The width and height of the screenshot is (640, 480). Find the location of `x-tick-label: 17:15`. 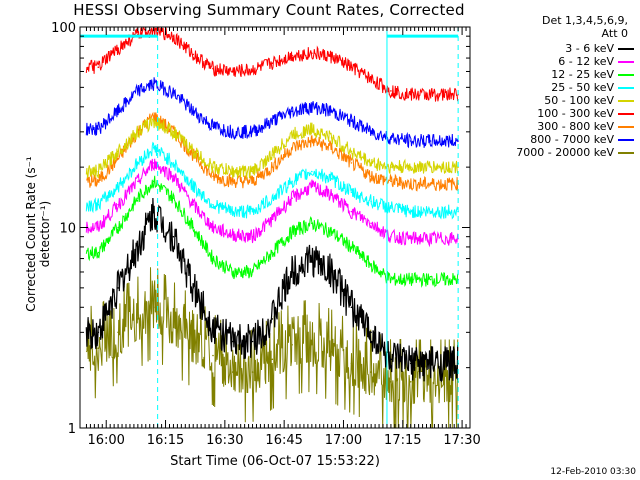

x-tick-label: 17:15 is located at coordinates (402, 440).